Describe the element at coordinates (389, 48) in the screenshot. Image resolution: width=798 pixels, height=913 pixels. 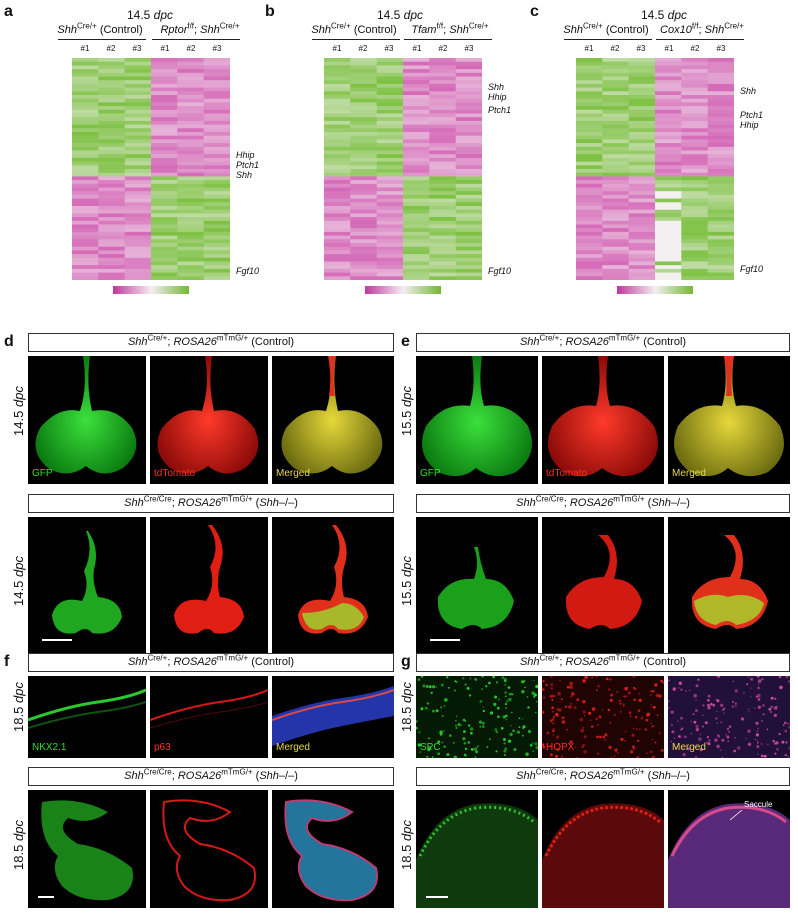
I see `rep-label: #3` at that location.